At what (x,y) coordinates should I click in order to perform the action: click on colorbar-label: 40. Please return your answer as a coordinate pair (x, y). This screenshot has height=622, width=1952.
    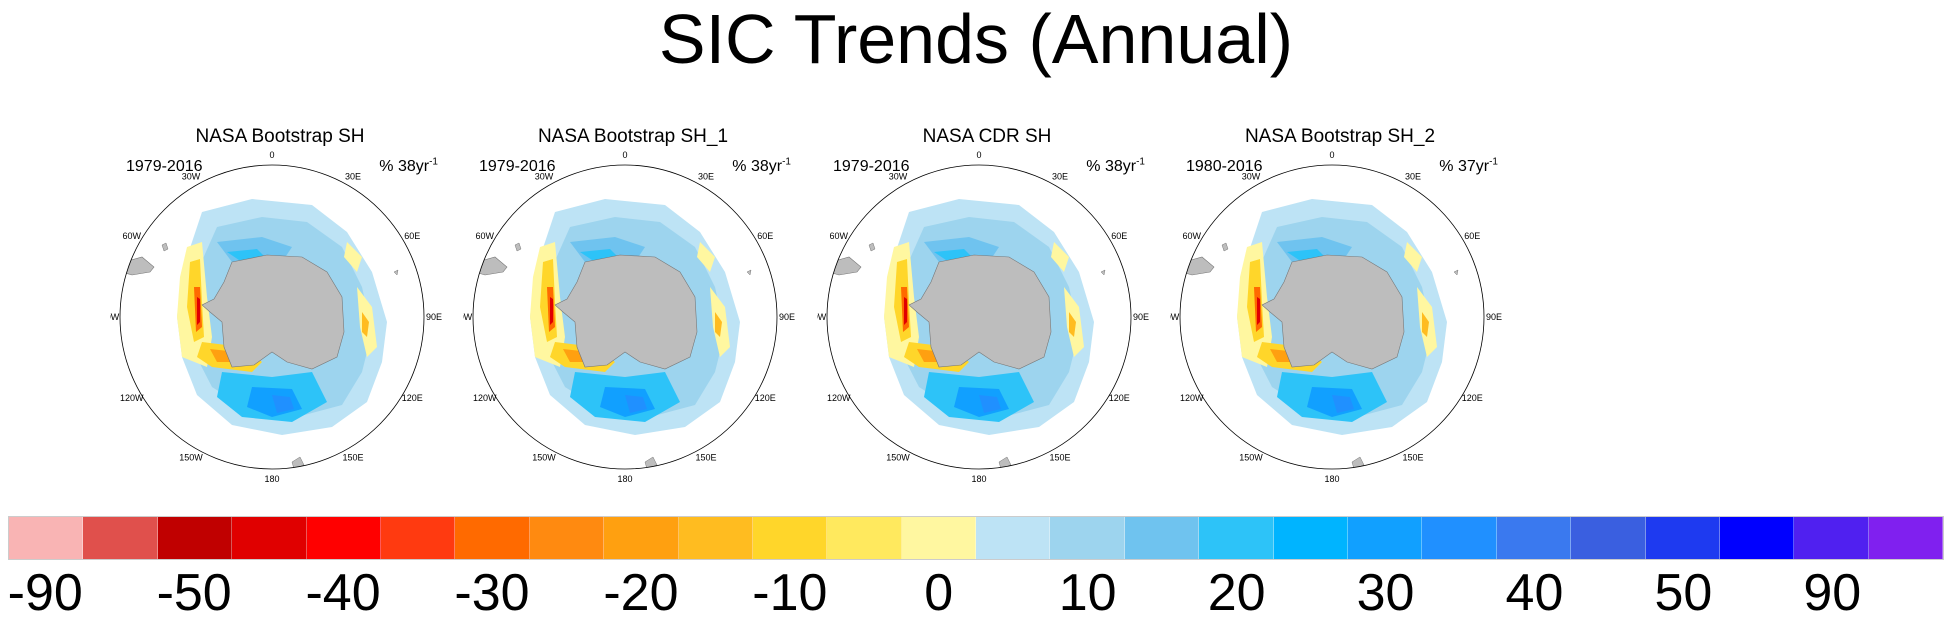
    Looking at the image, I should click on (1534, 593).